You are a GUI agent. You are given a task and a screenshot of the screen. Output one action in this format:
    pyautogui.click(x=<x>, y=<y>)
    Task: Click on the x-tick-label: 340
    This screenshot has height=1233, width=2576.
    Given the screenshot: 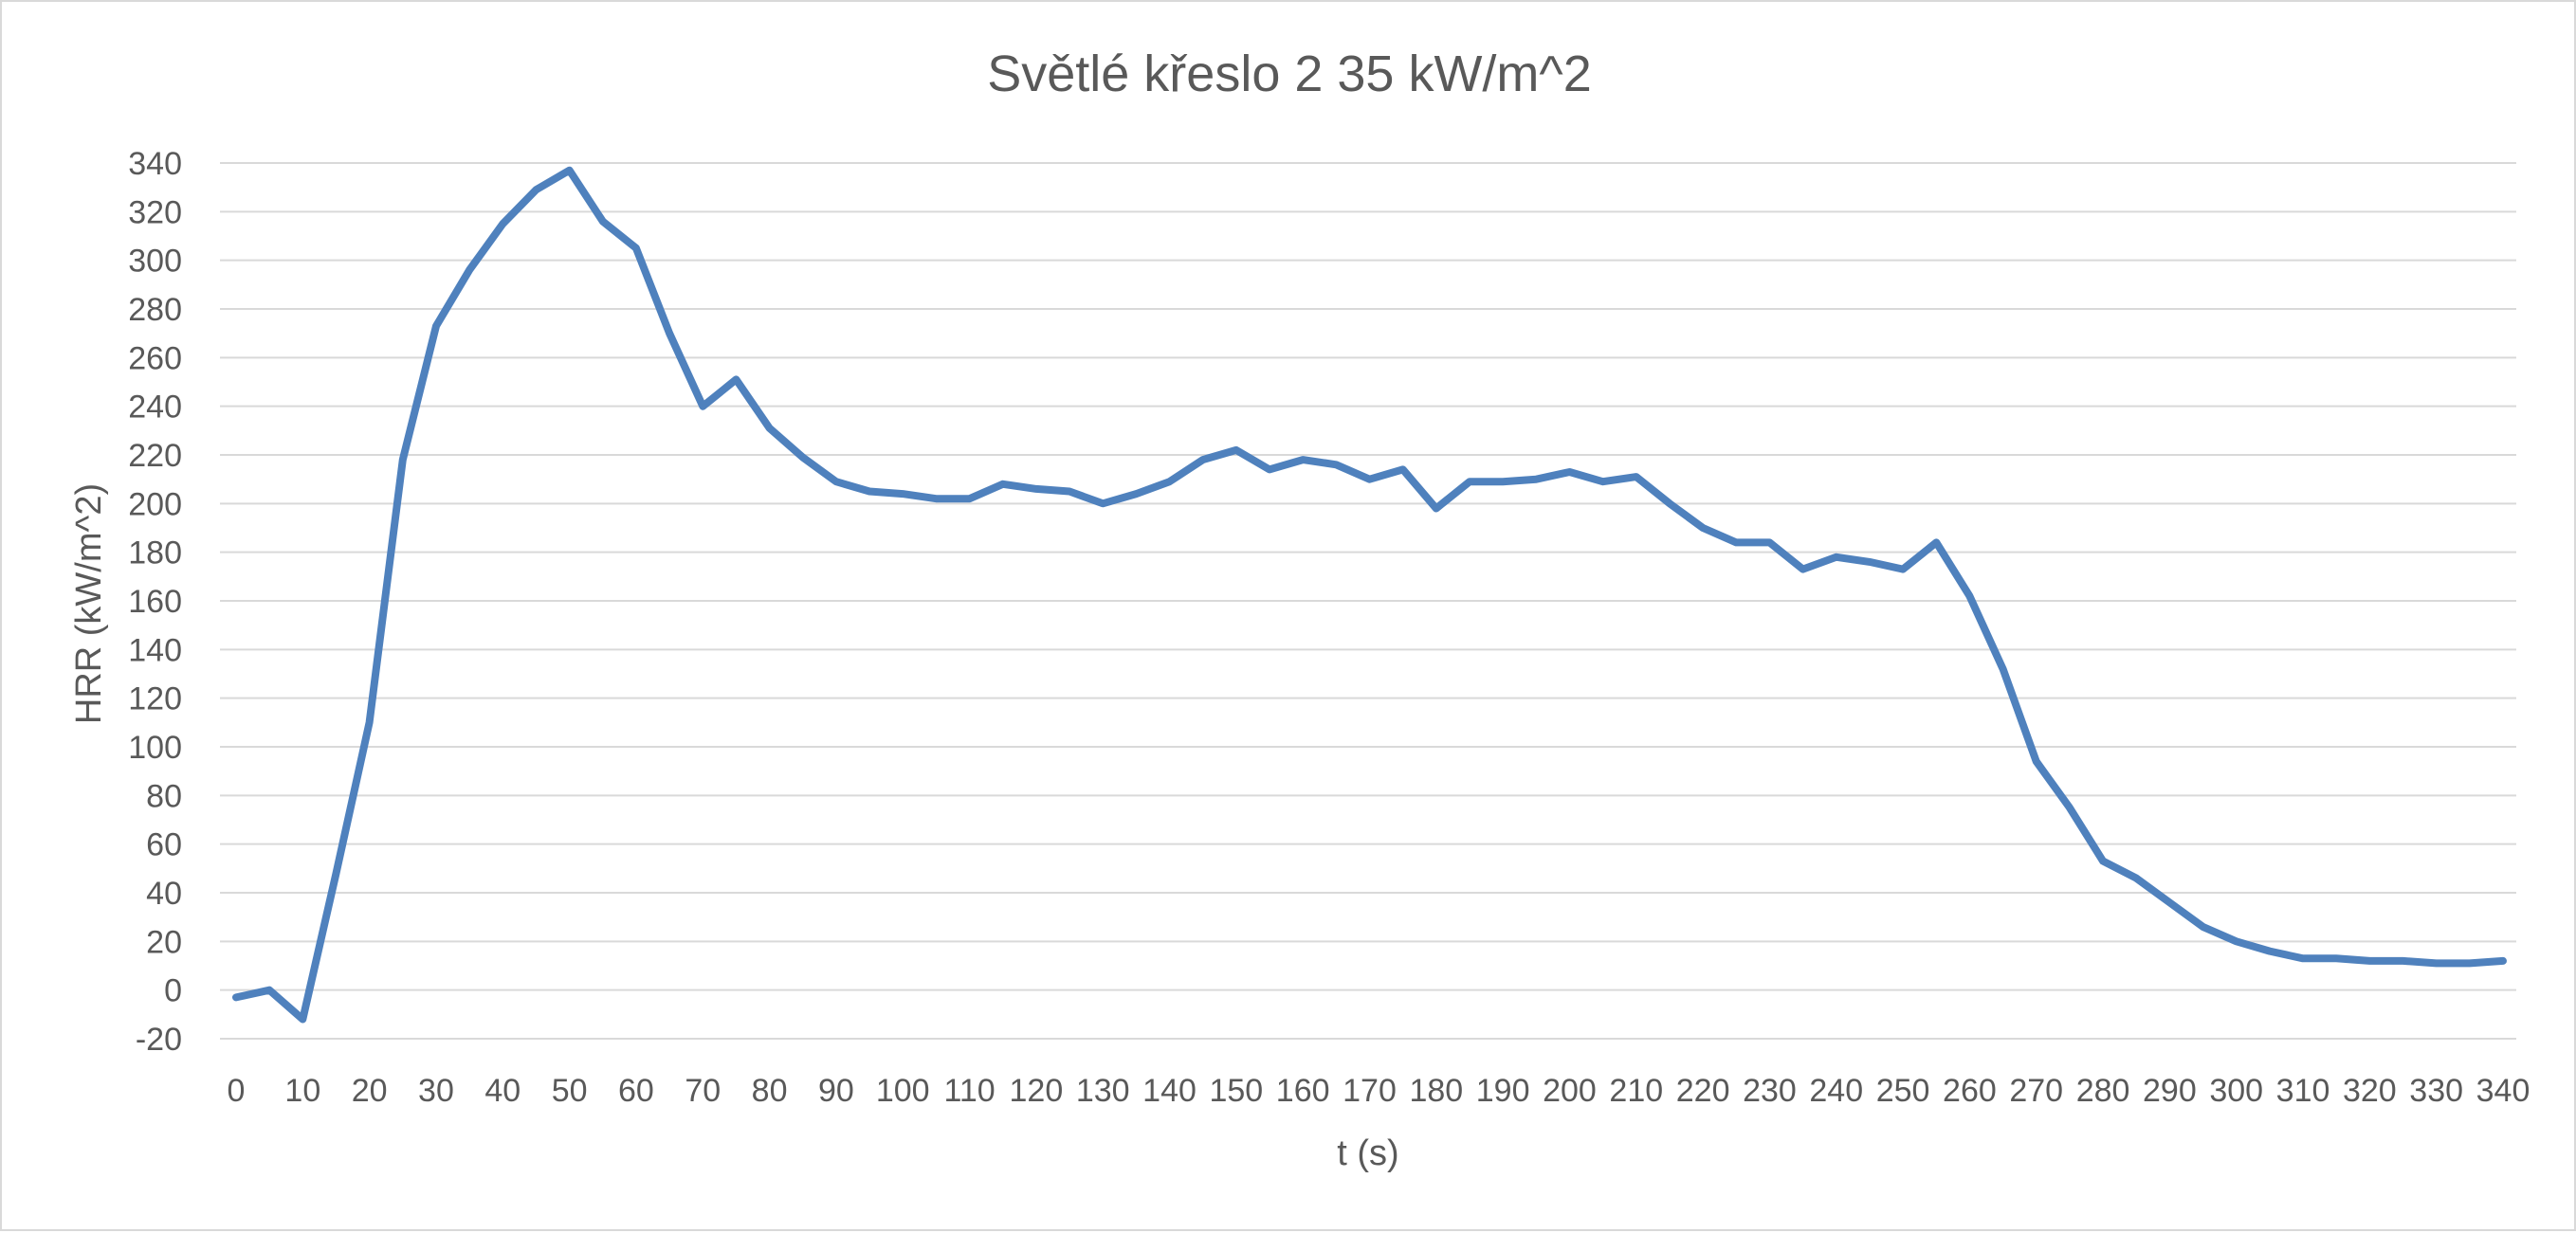 What is the action you would take?
    pyautogui.click(x=2503, y=1091)
    